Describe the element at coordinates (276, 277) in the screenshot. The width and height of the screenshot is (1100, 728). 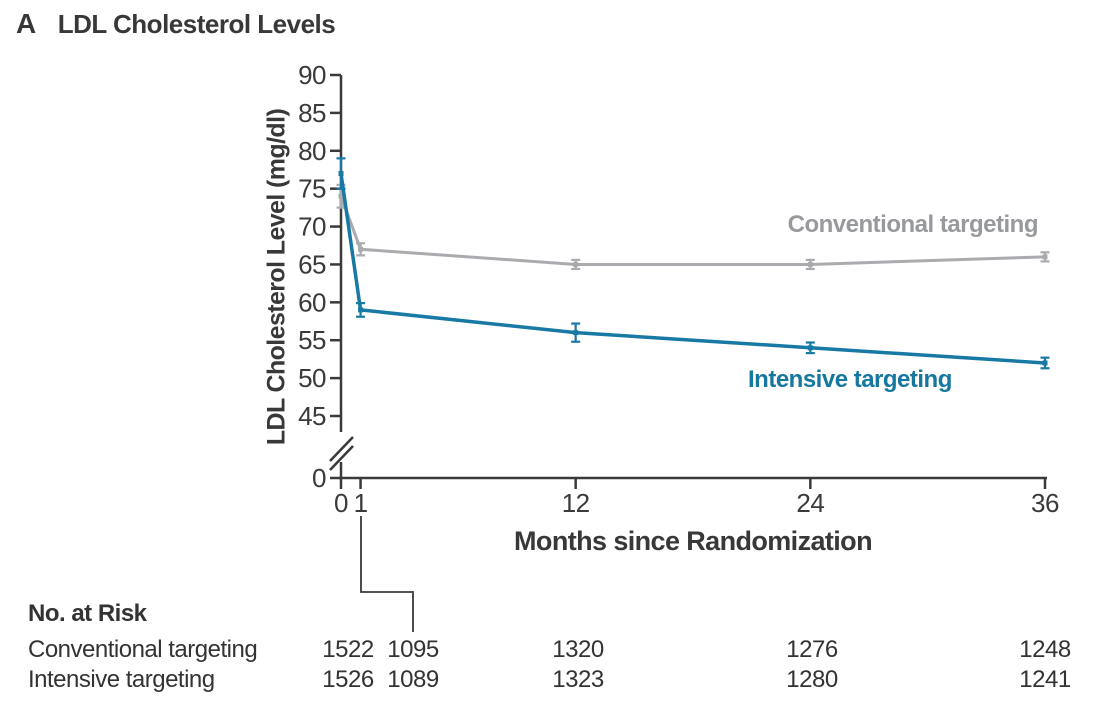
I see `y-axis-label: LDL Cholesterol Level (mg/dl)` at that location.